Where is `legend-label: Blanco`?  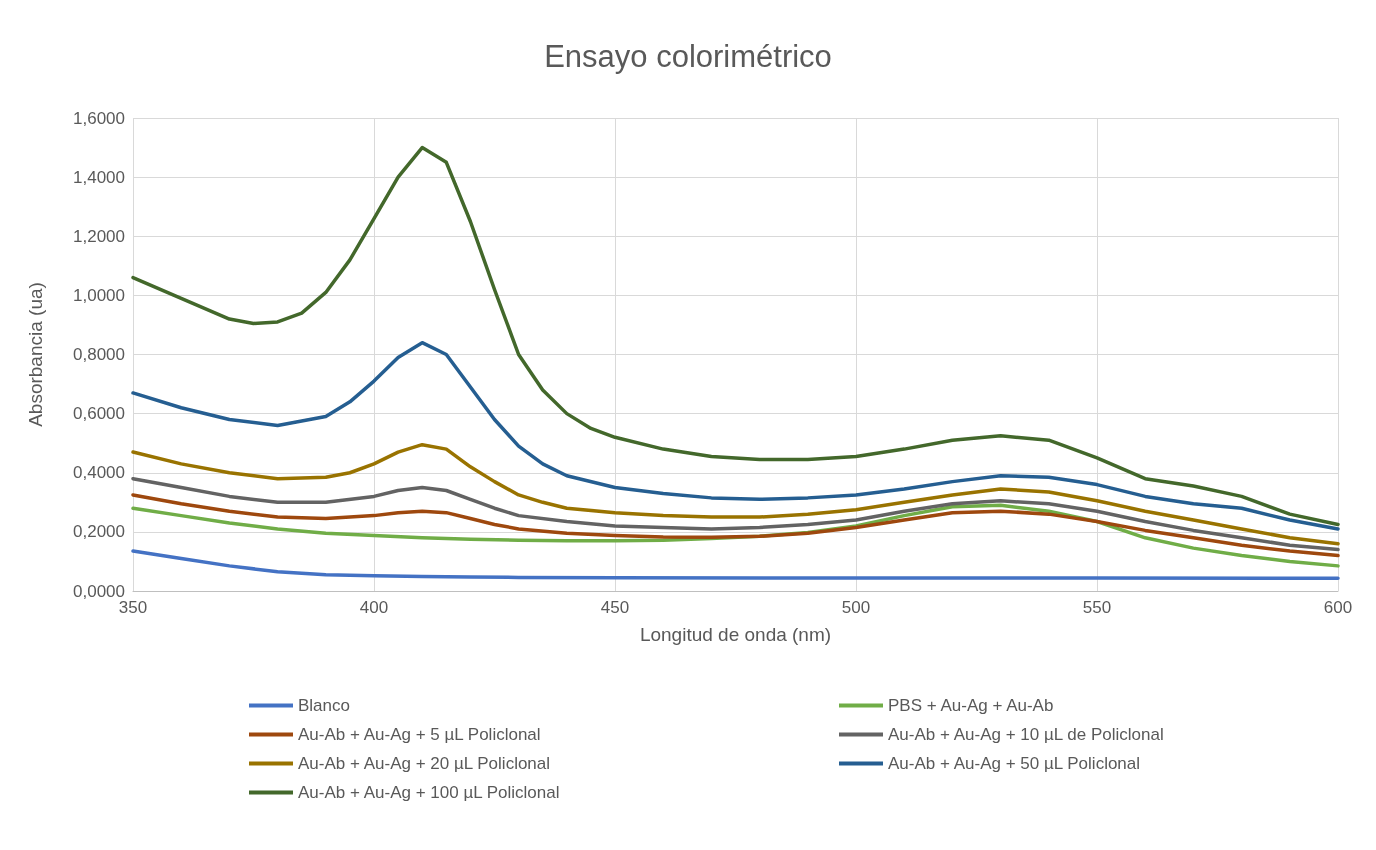 legend-label: Blanco is located at coordinates (324, 705).